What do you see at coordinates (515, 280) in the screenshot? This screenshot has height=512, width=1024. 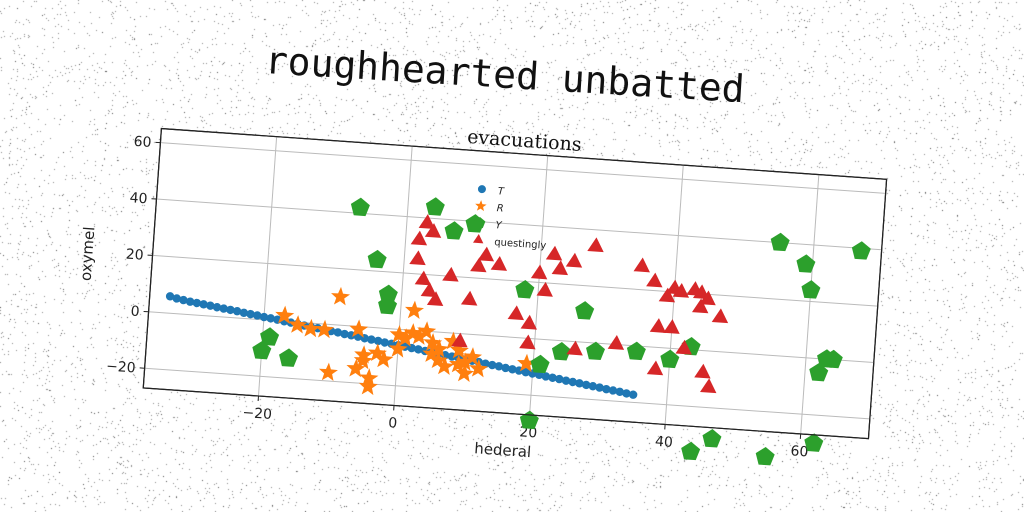 I see `y-grid-line` at bounding box center [515, 280].